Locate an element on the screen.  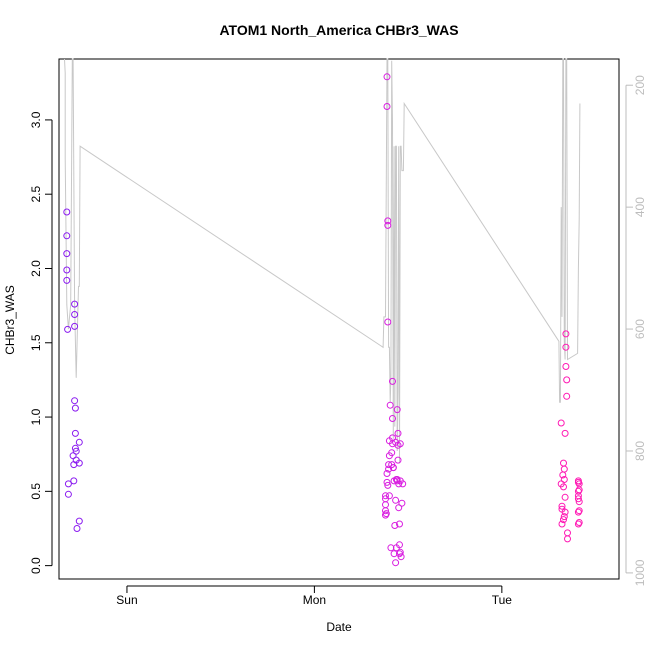
x-axis: Sun Mon Tue is located at coordinates (314, 596).